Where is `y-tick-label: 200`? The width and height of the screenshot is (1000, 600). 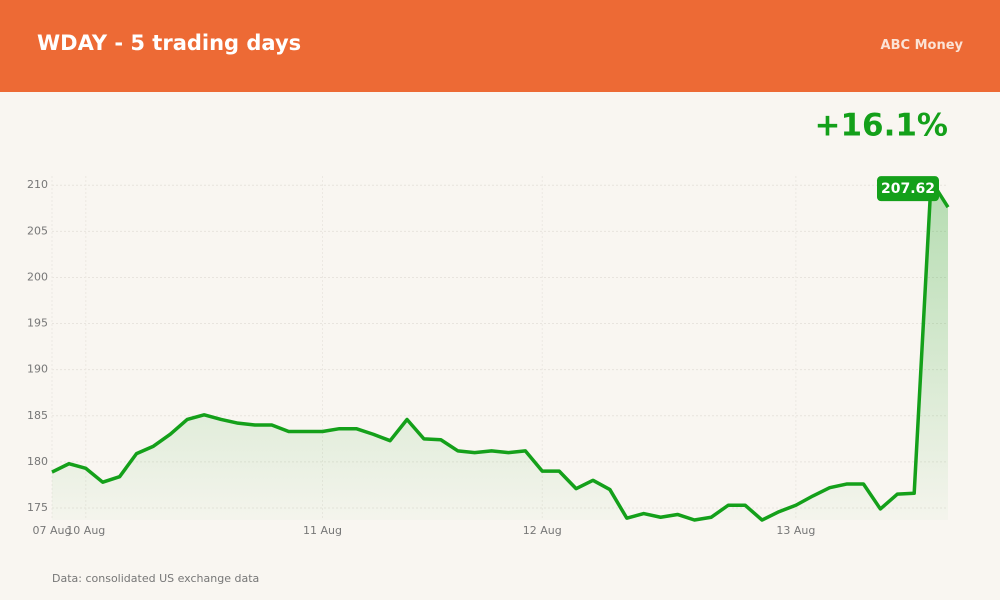
y-tick-label: 200 is located at coordinates (37, 276).